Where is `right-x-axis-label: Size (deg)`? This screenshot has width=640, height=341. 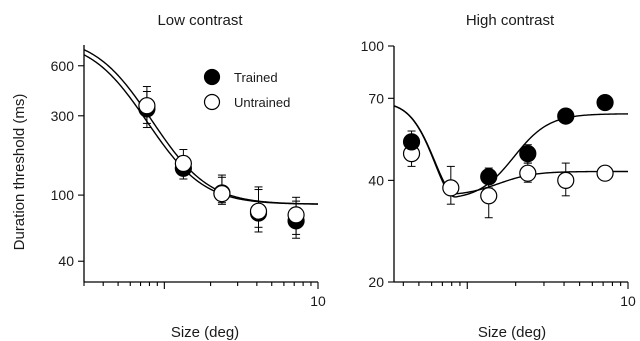
right-x-axis-label: Size (deg) is located at coordinates (512, 332).